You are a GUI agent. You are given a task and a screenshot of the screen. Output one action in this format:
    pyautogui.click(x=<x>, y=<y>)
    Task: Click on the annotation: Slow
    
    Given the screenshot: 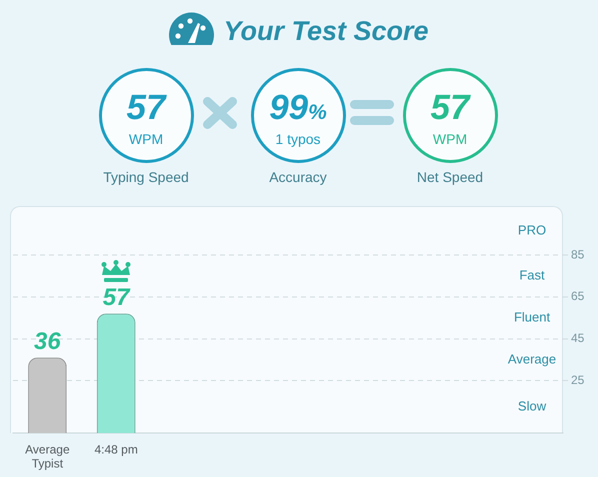 What is the action you would take?
    pyautogui.click(x=532, y=406)
    